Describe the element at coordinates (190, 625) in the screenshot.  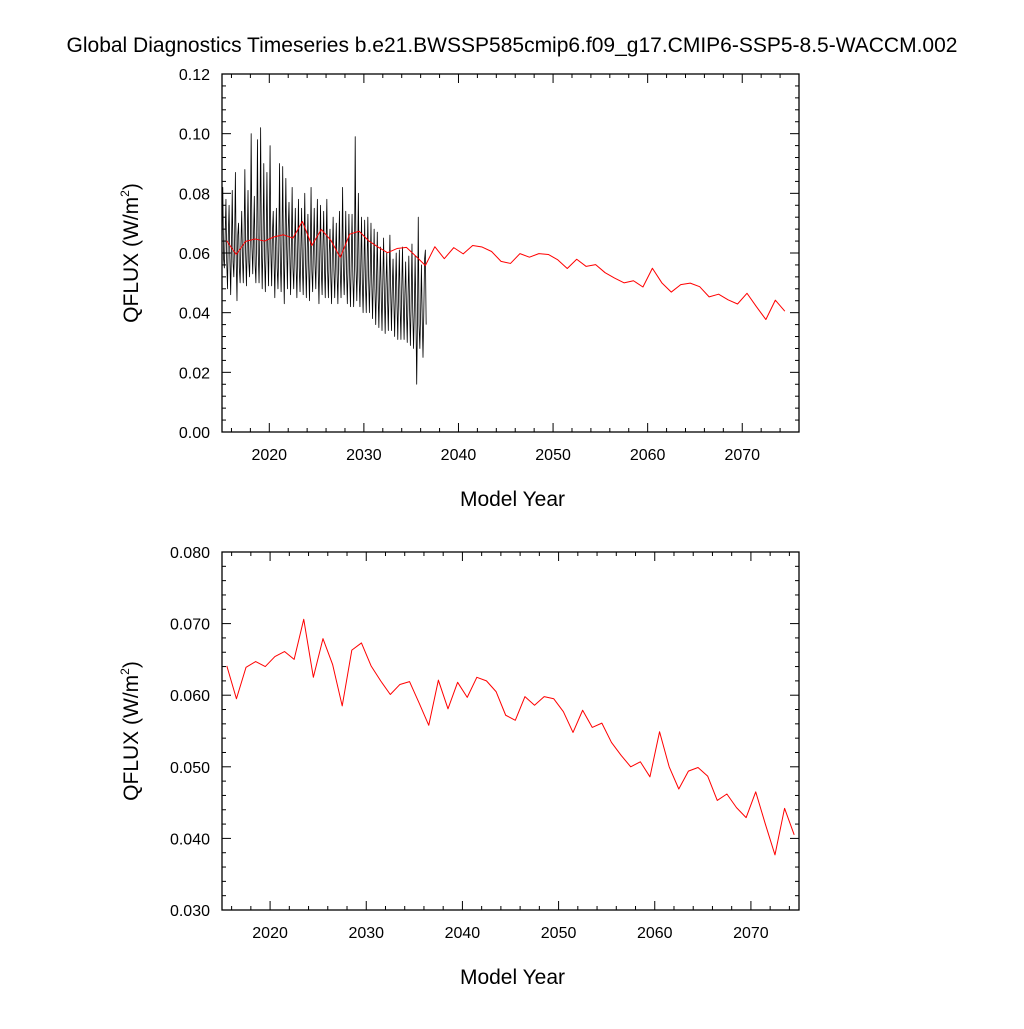
I see `y-tick-label: 0.070` at that location.